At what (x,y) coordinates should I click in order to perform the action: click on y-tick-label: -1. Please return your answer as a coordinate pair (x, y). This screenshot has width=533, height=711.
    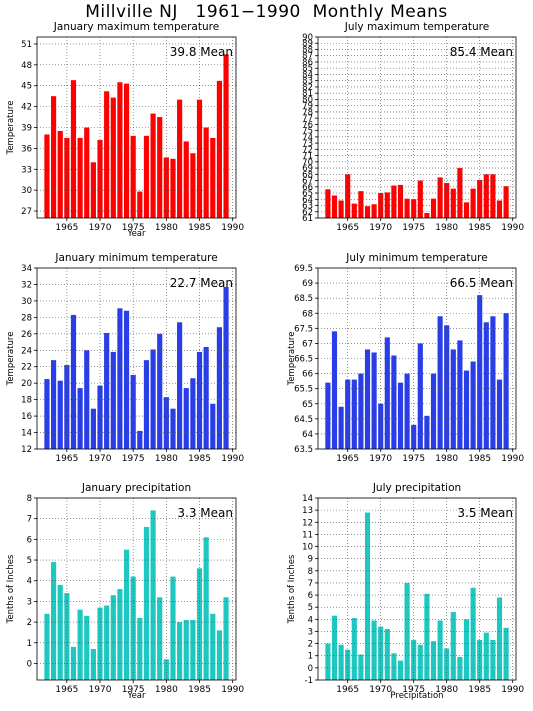
    Looking at the image, I should click on (309, 681).